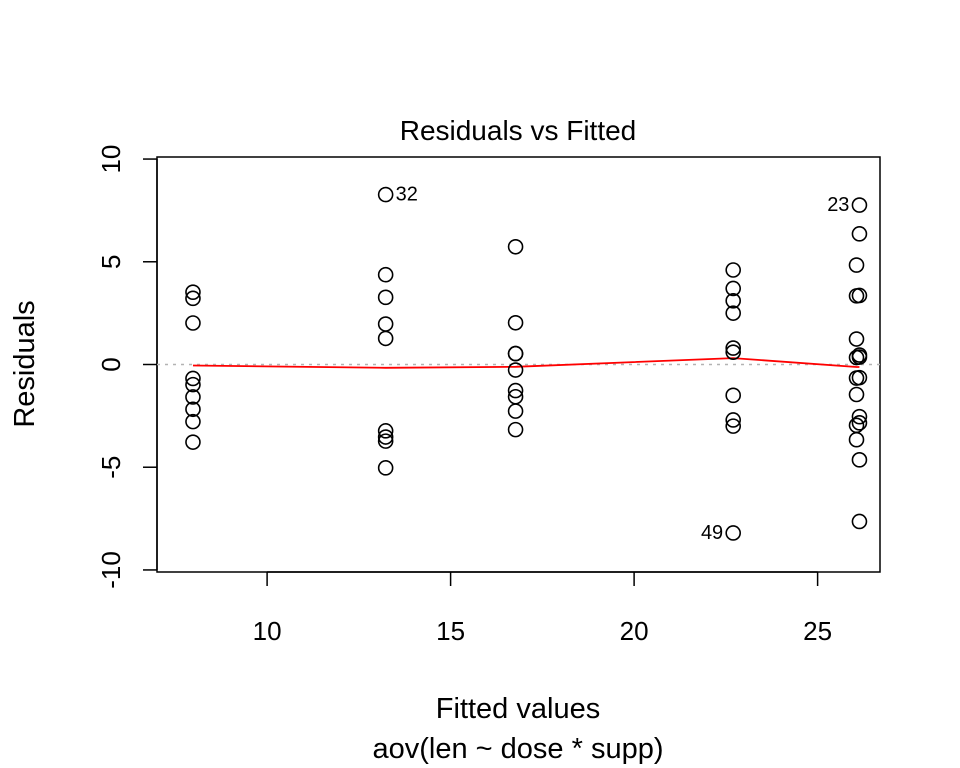  I want to click on x-tick-label: 25, so click(817, 631).